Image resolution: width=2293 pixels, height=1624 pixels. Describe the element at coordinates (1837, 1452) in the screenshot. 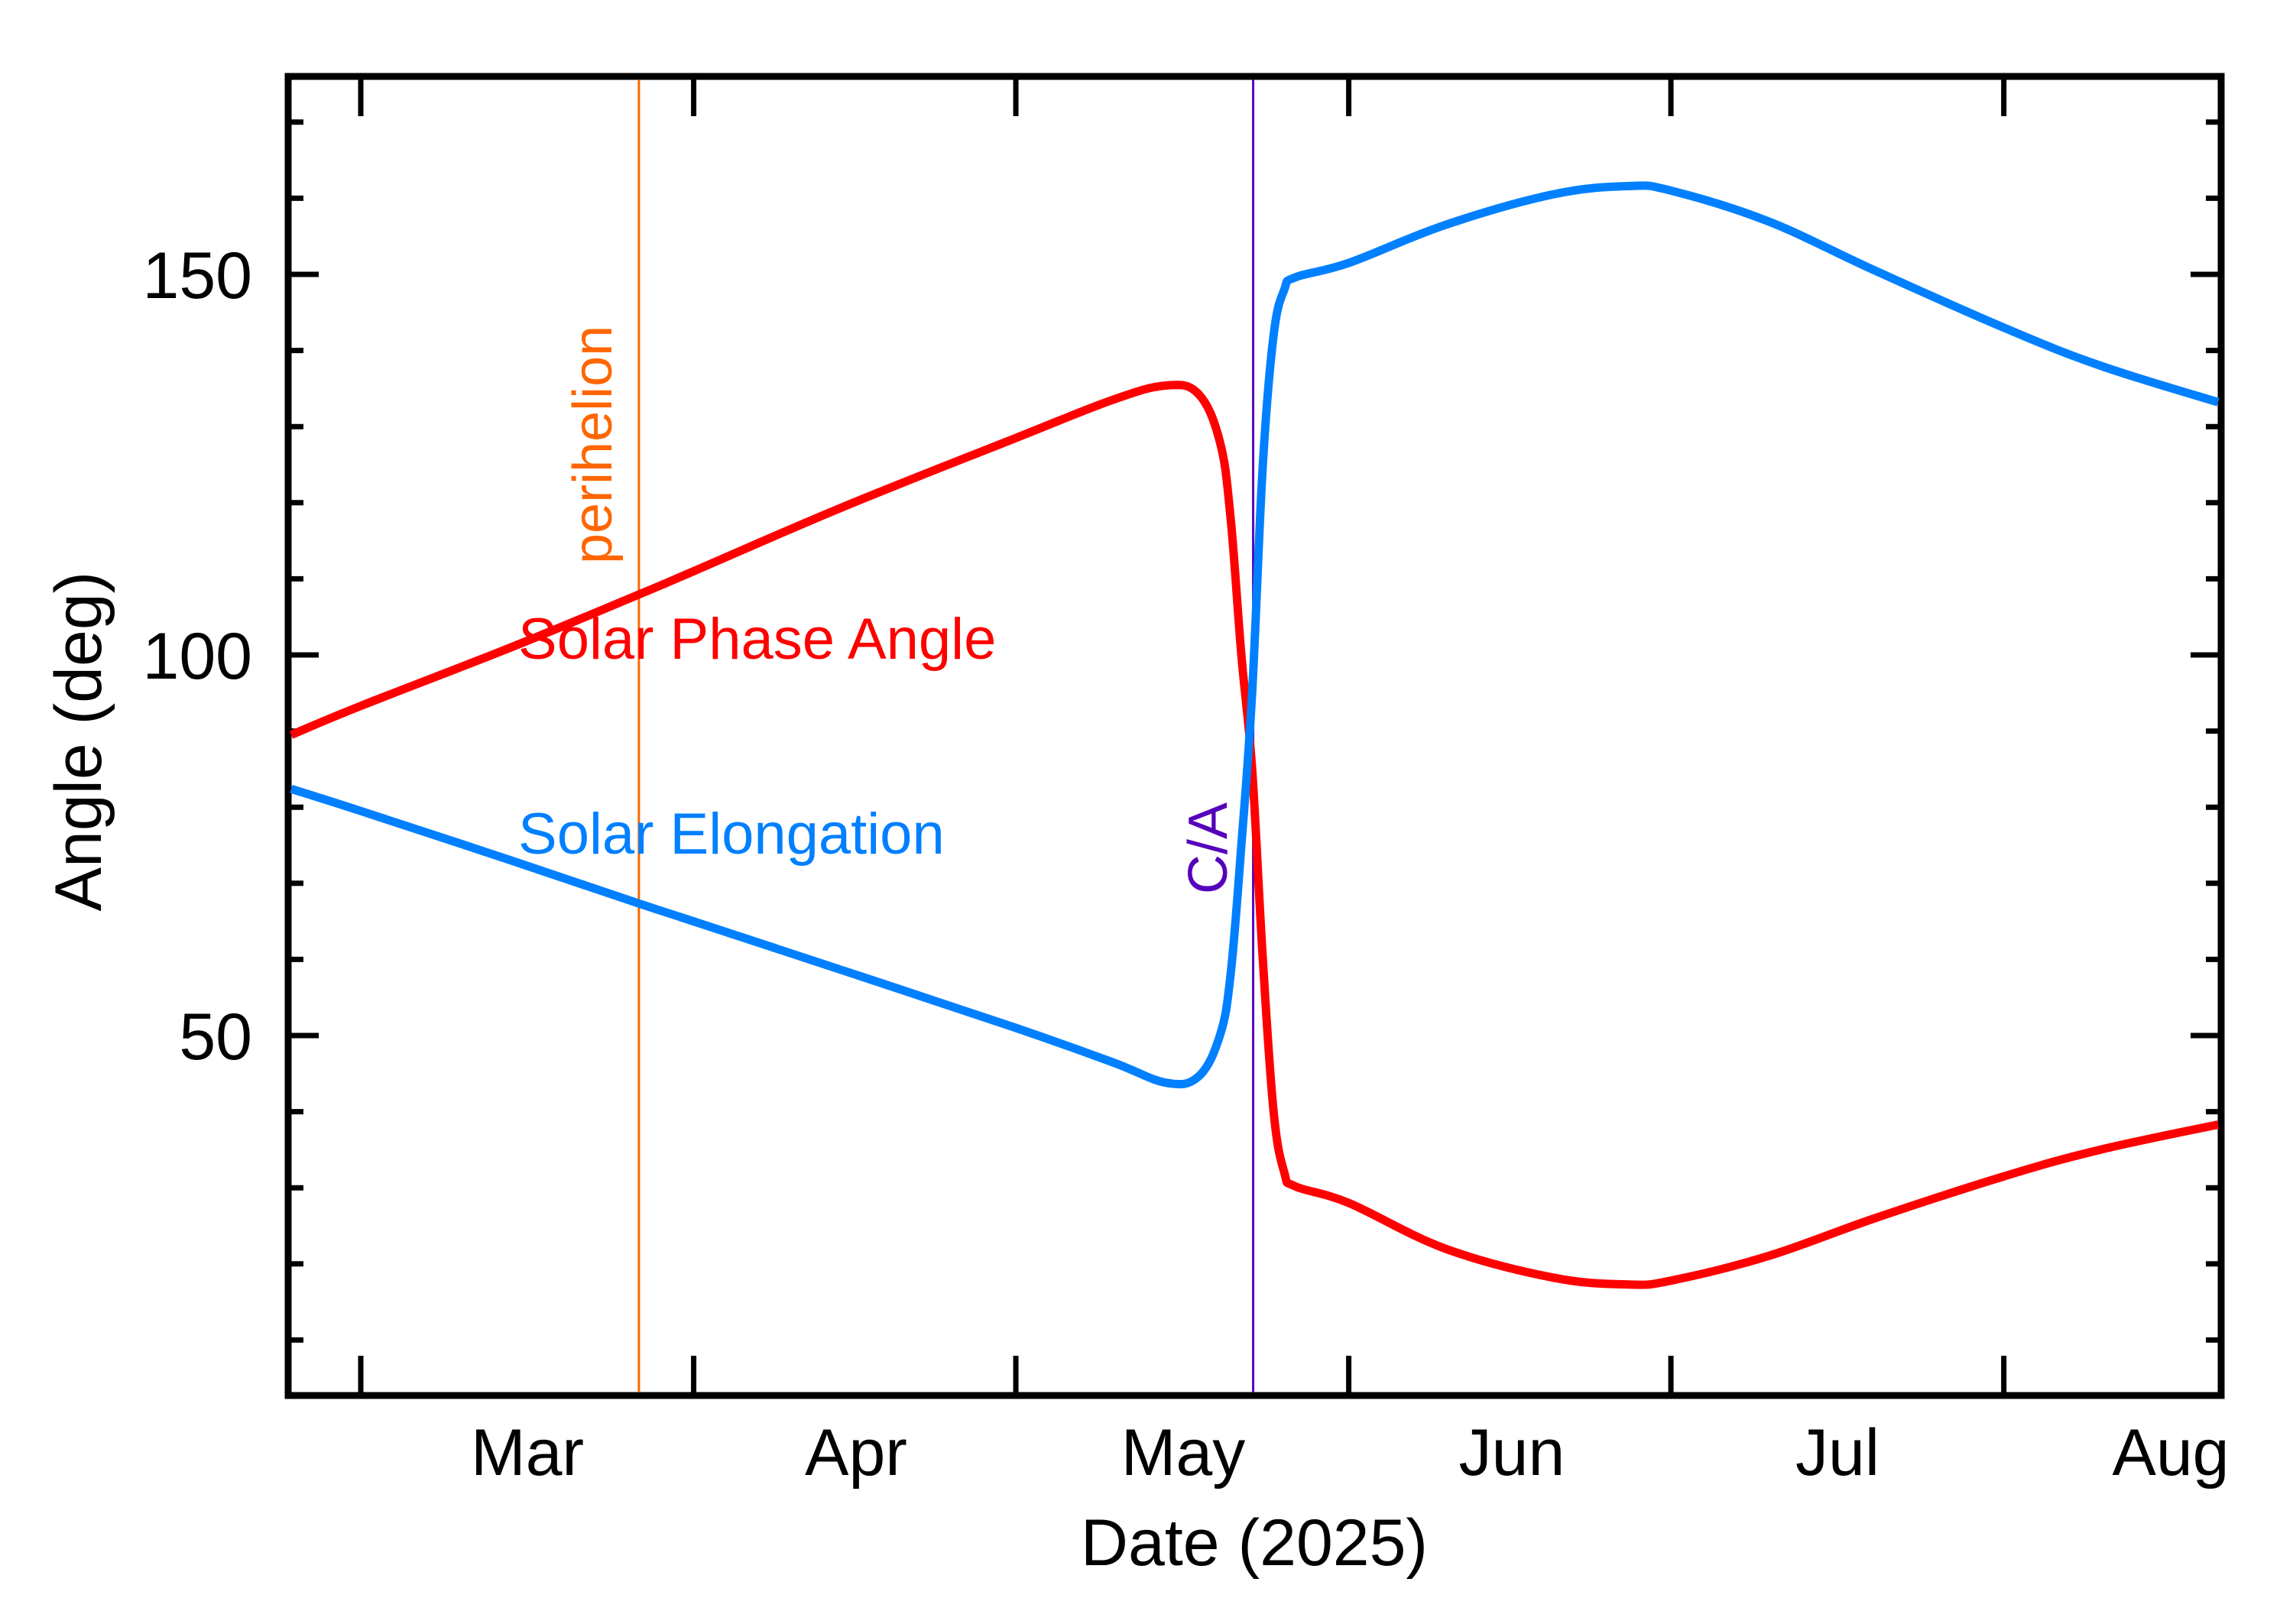

I see `x-tick-label-jul: Jul` at that location.